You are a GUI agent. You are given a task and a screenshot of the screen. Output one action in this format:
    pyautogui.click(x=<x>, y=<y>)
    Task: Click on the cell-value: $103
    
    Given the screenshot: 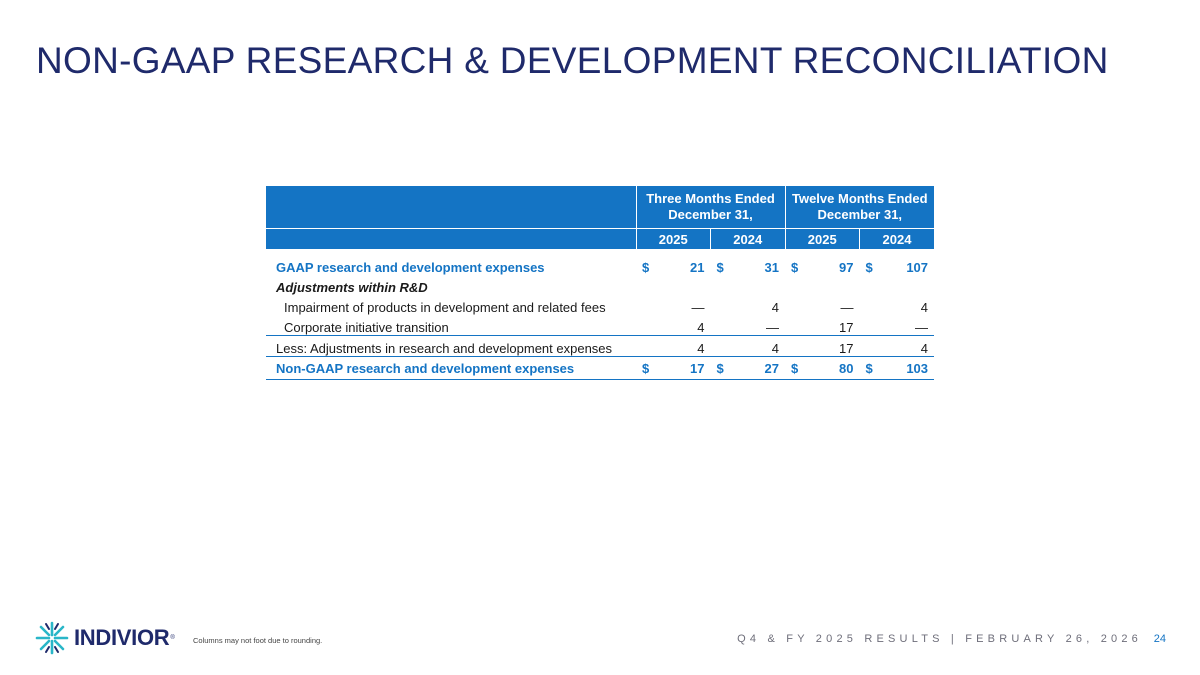 What is the action you would take?
    pyautogui.click(x=897, y=368)
    